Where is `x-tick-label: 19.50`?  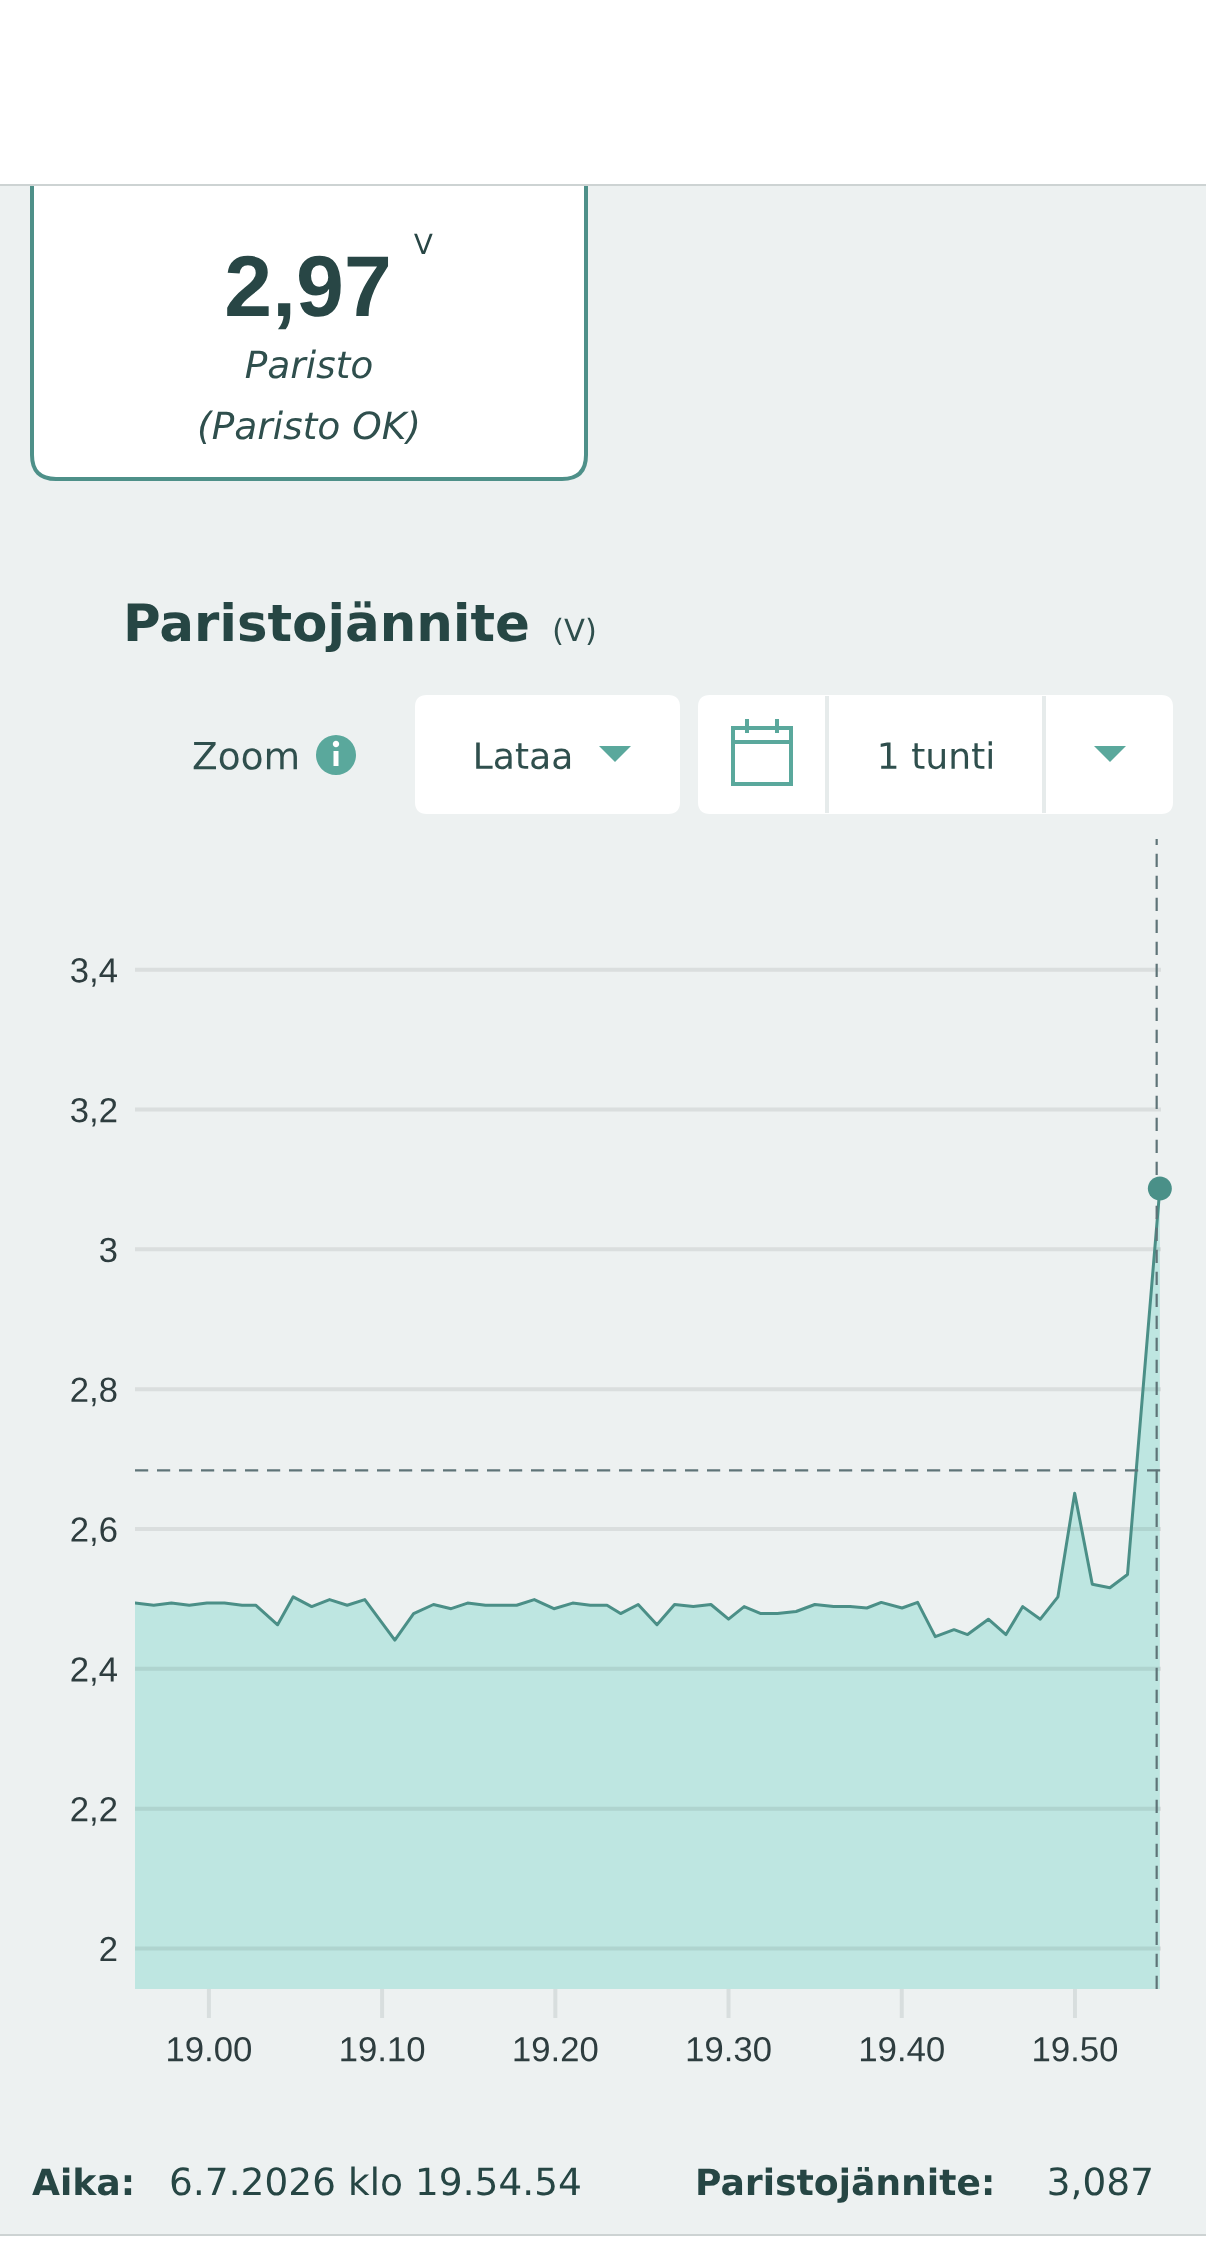
x-tick-label: 19.50 is located at coordinates (1076, 2049).